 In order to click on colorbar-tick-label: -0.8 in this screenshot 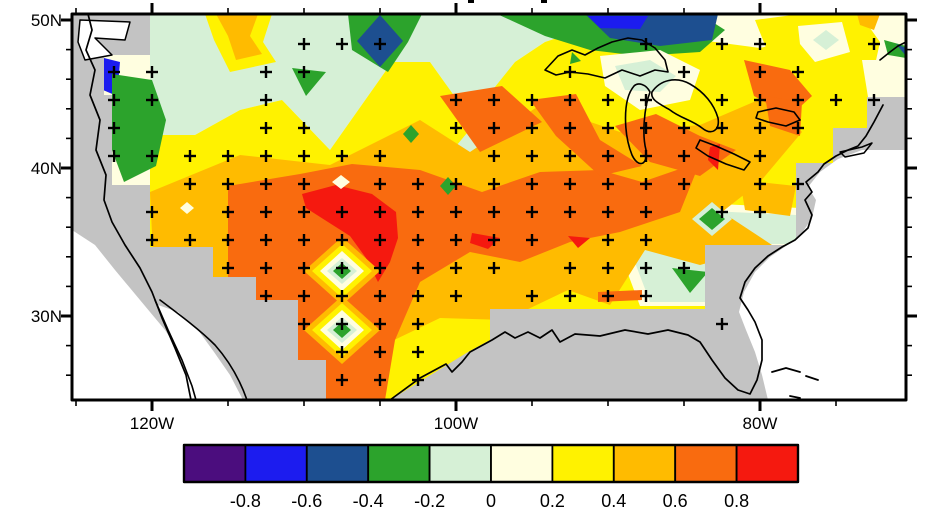, I will do `click(245, 501)`.